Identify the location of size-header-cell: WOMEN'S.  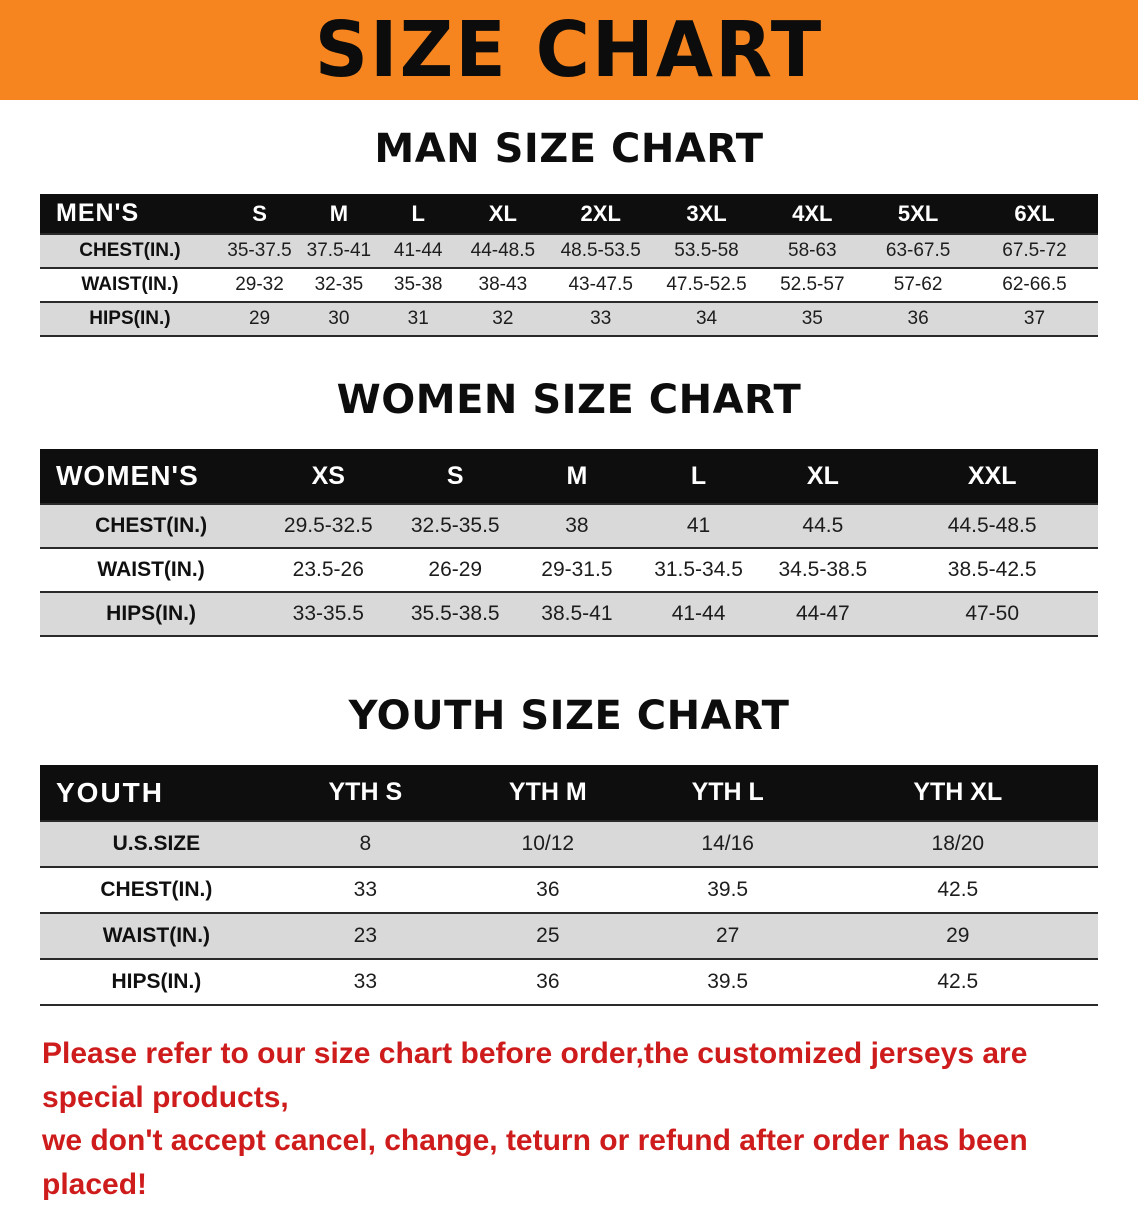
(151, 476).